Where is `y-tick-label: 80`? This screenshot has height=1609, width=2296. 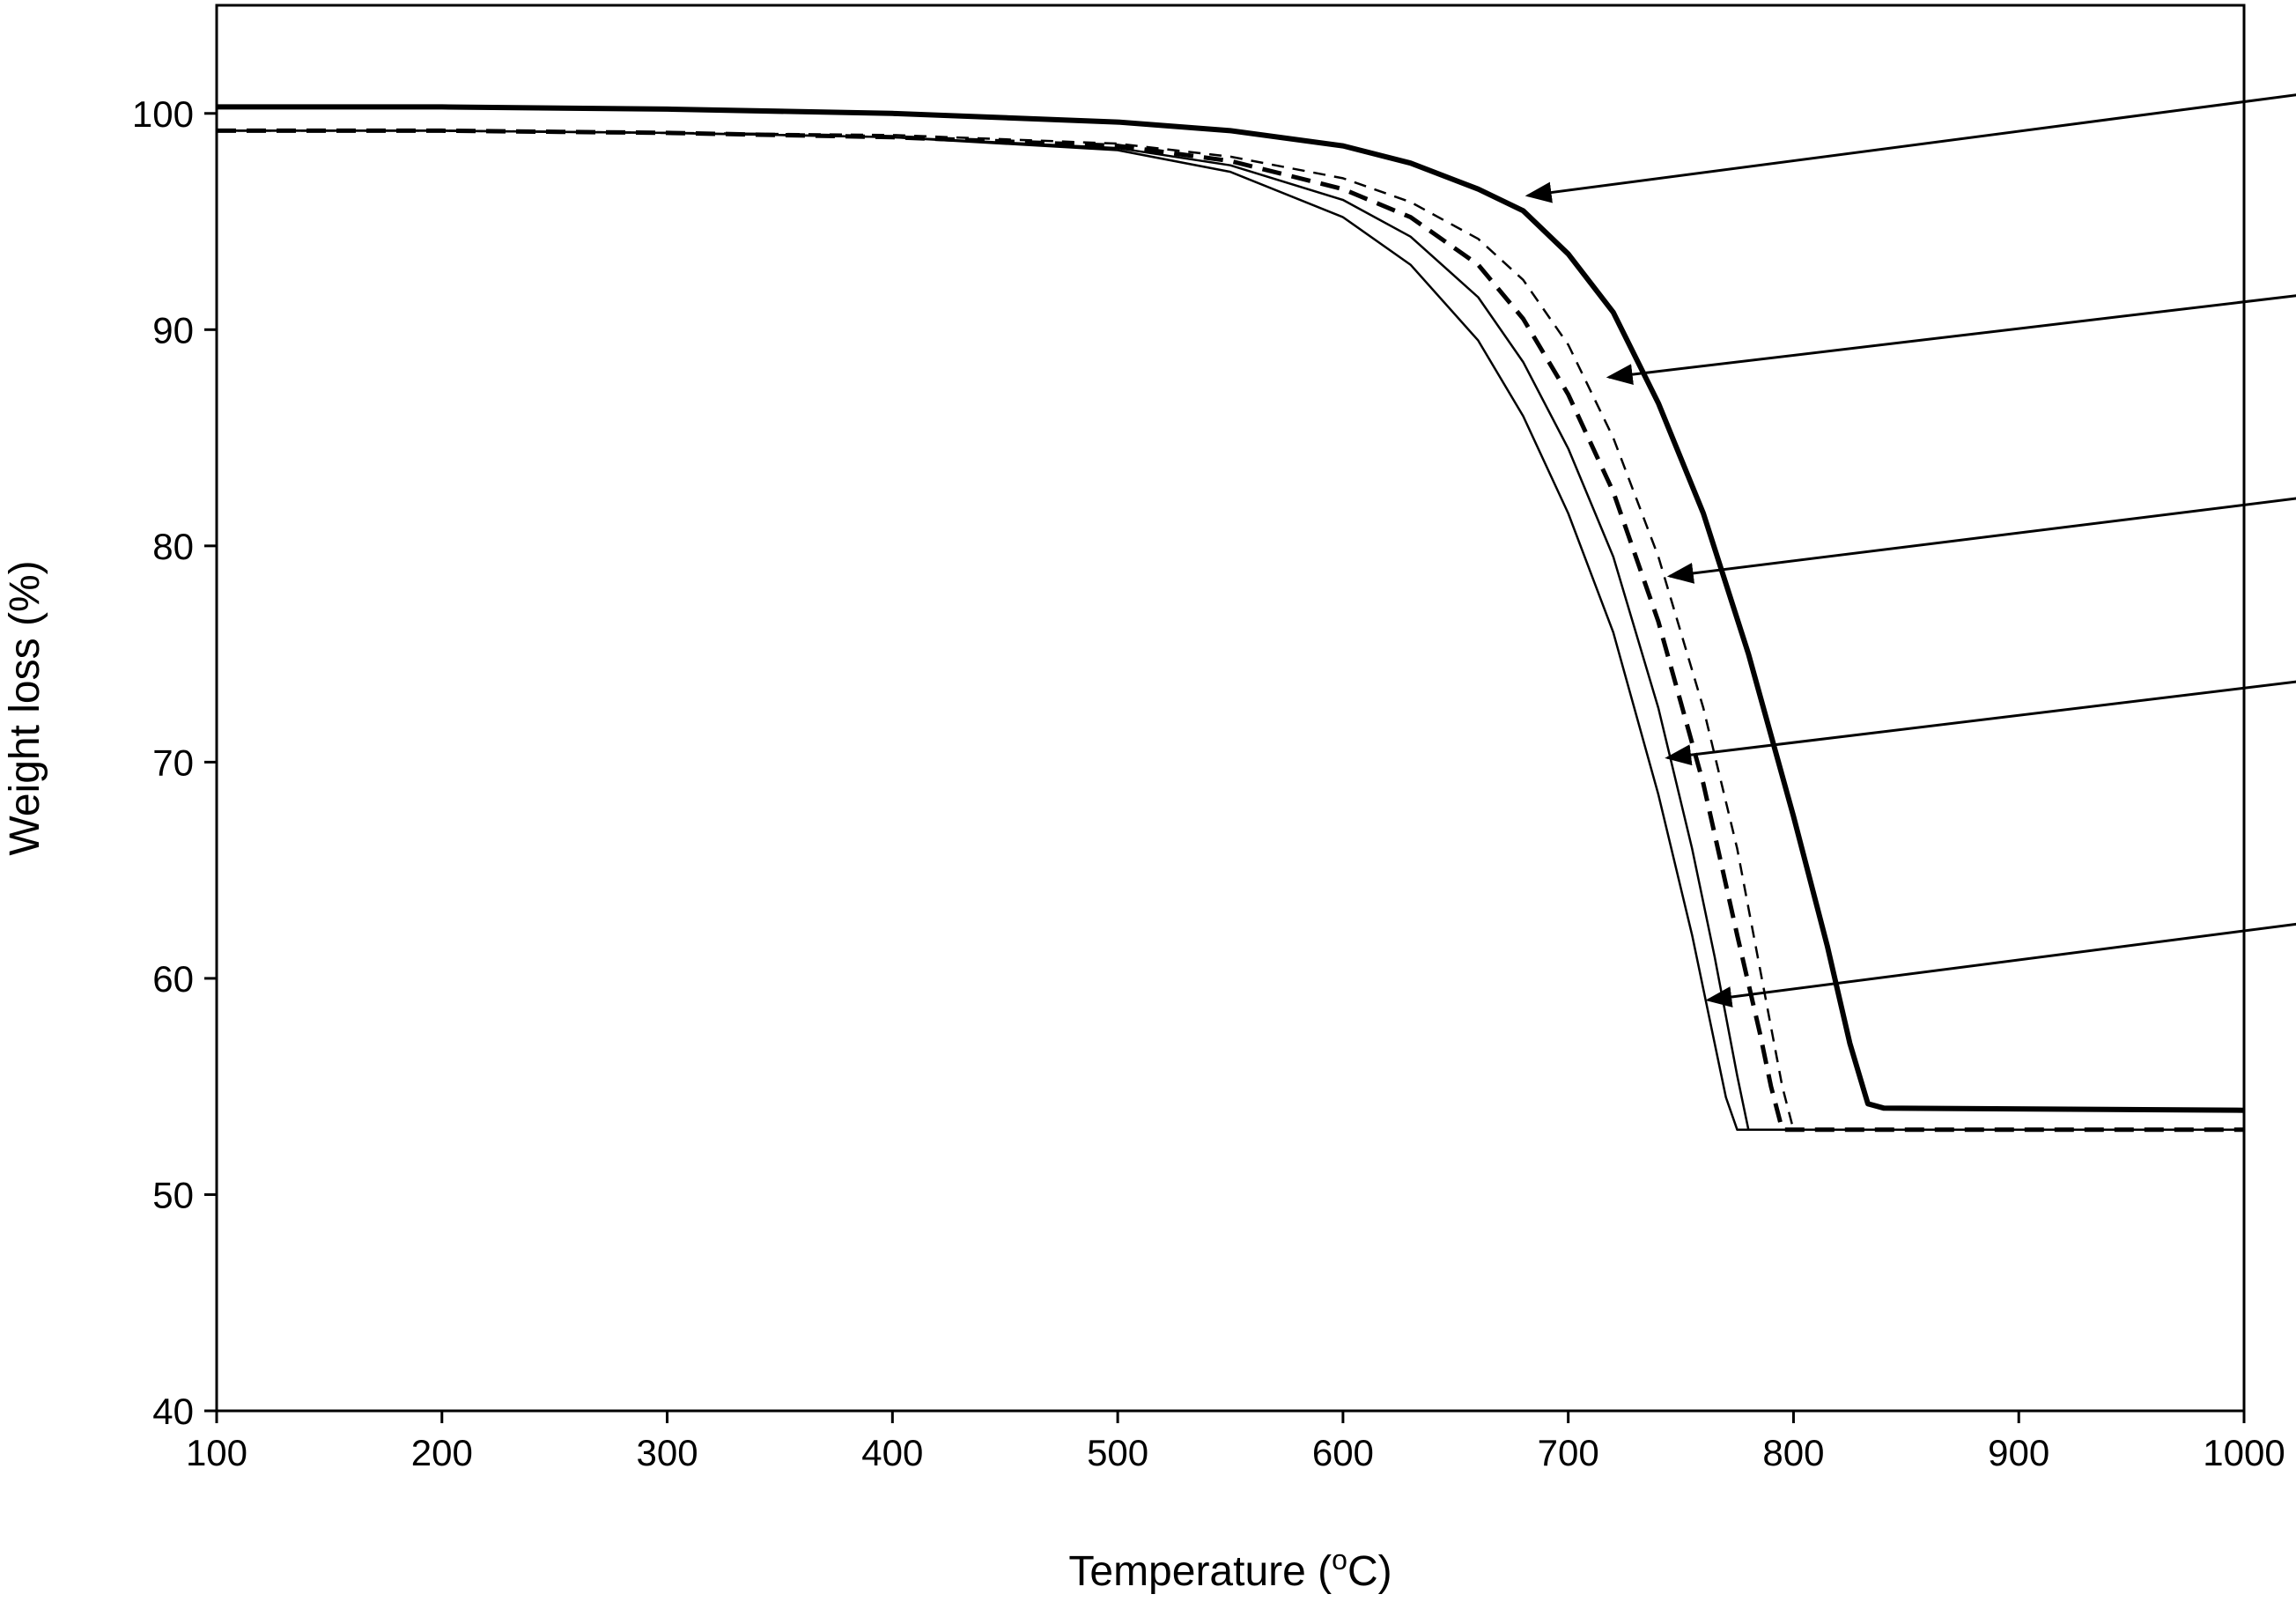
y-tick-label: 80 is located at coordinates (173, 546).